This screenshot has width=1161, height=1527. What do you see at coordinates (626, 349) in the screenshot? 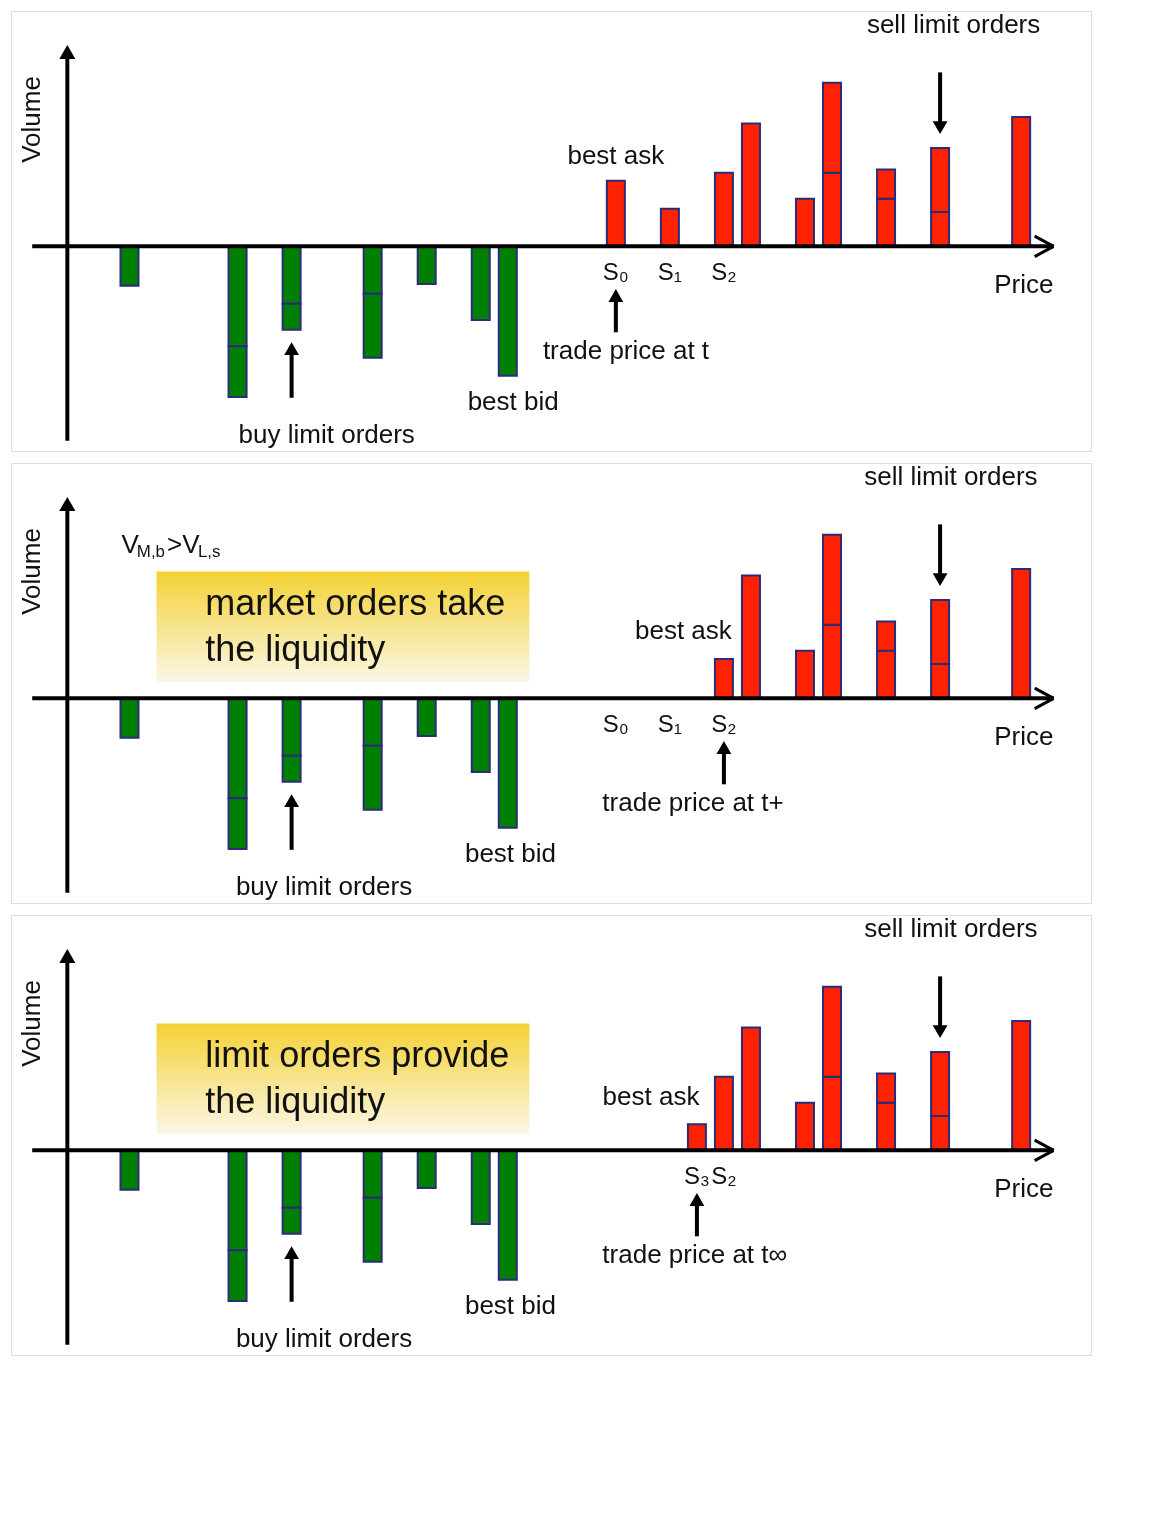
I see `annotation: trade price at t` at bounding box center [626, 349].